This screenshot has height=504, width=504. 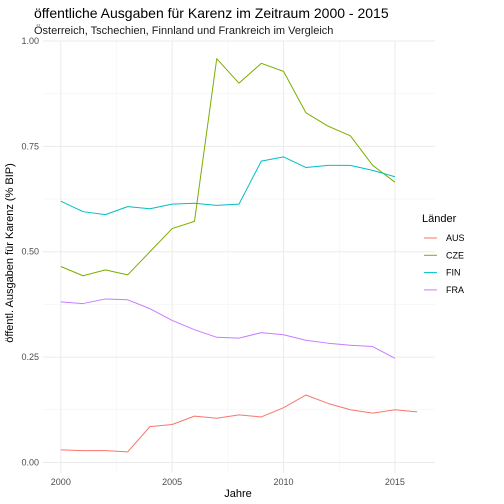 I want to click on x-axis-ticks: 2000 2005 2010 2015, so click(x=228, y=482).